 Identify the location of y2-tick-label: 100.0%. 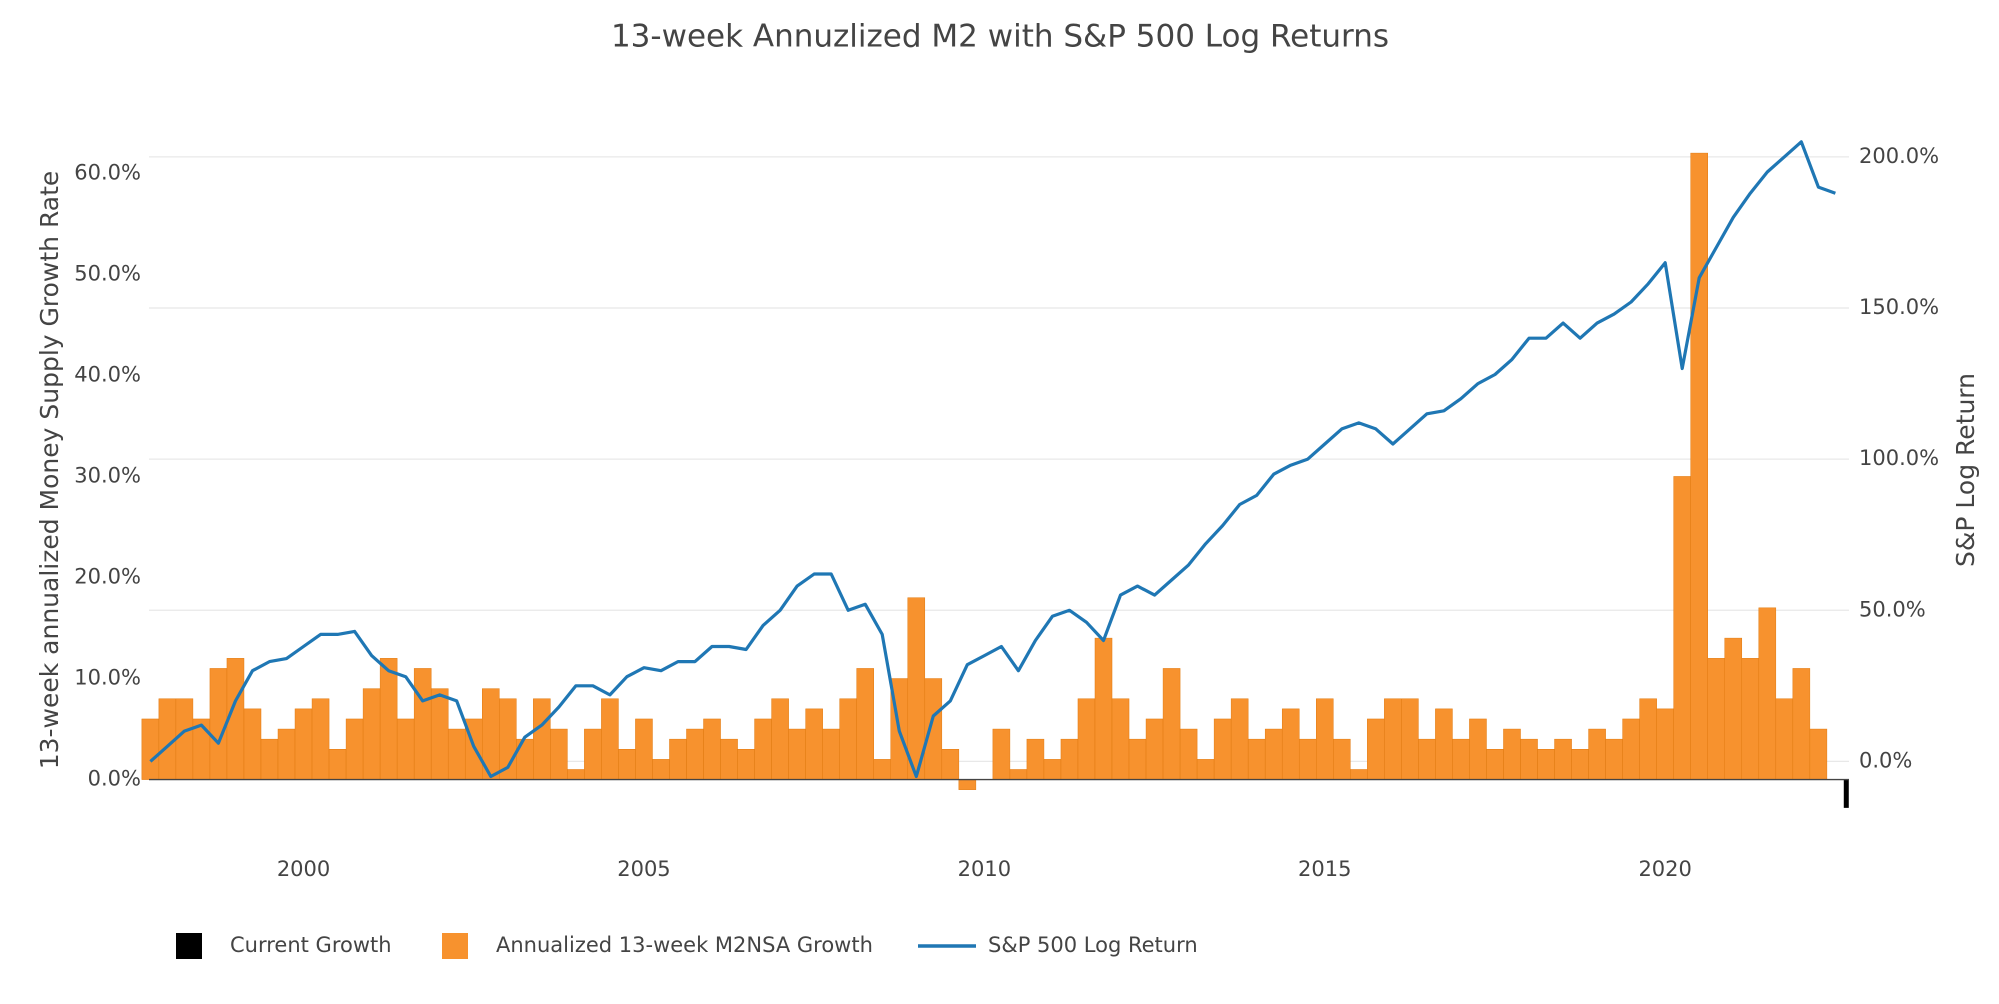
(1899, 458).